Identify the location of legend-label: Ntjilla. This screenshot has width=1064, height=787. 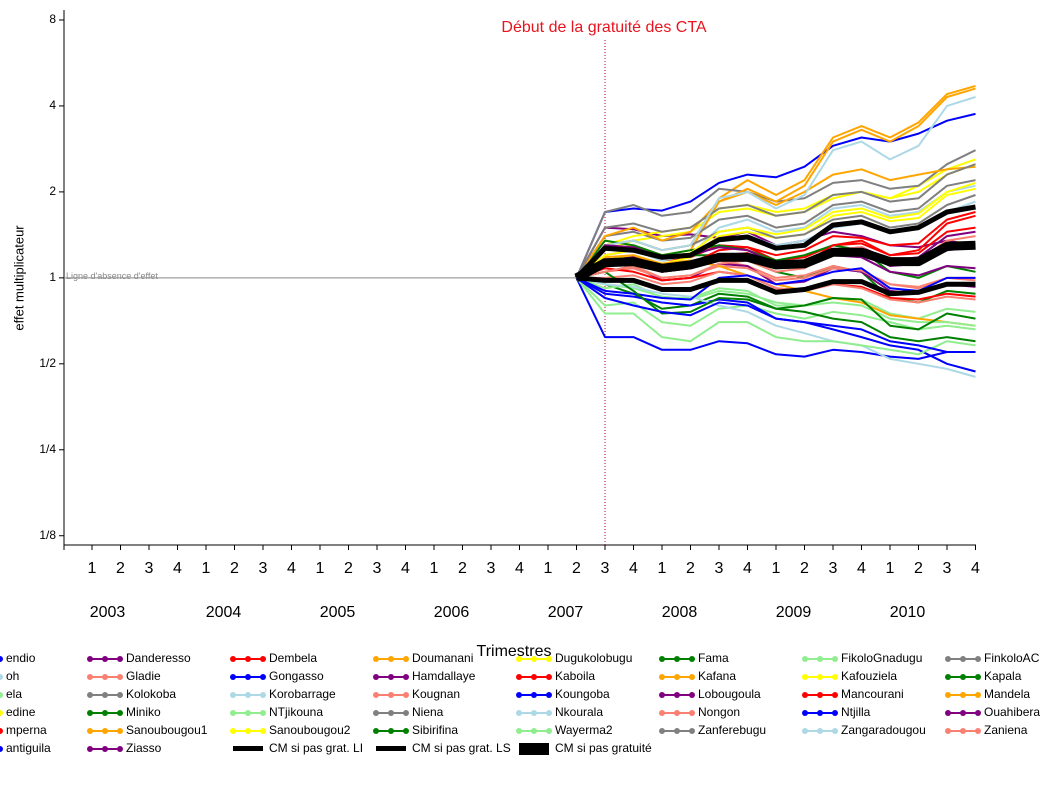
(856, 712).